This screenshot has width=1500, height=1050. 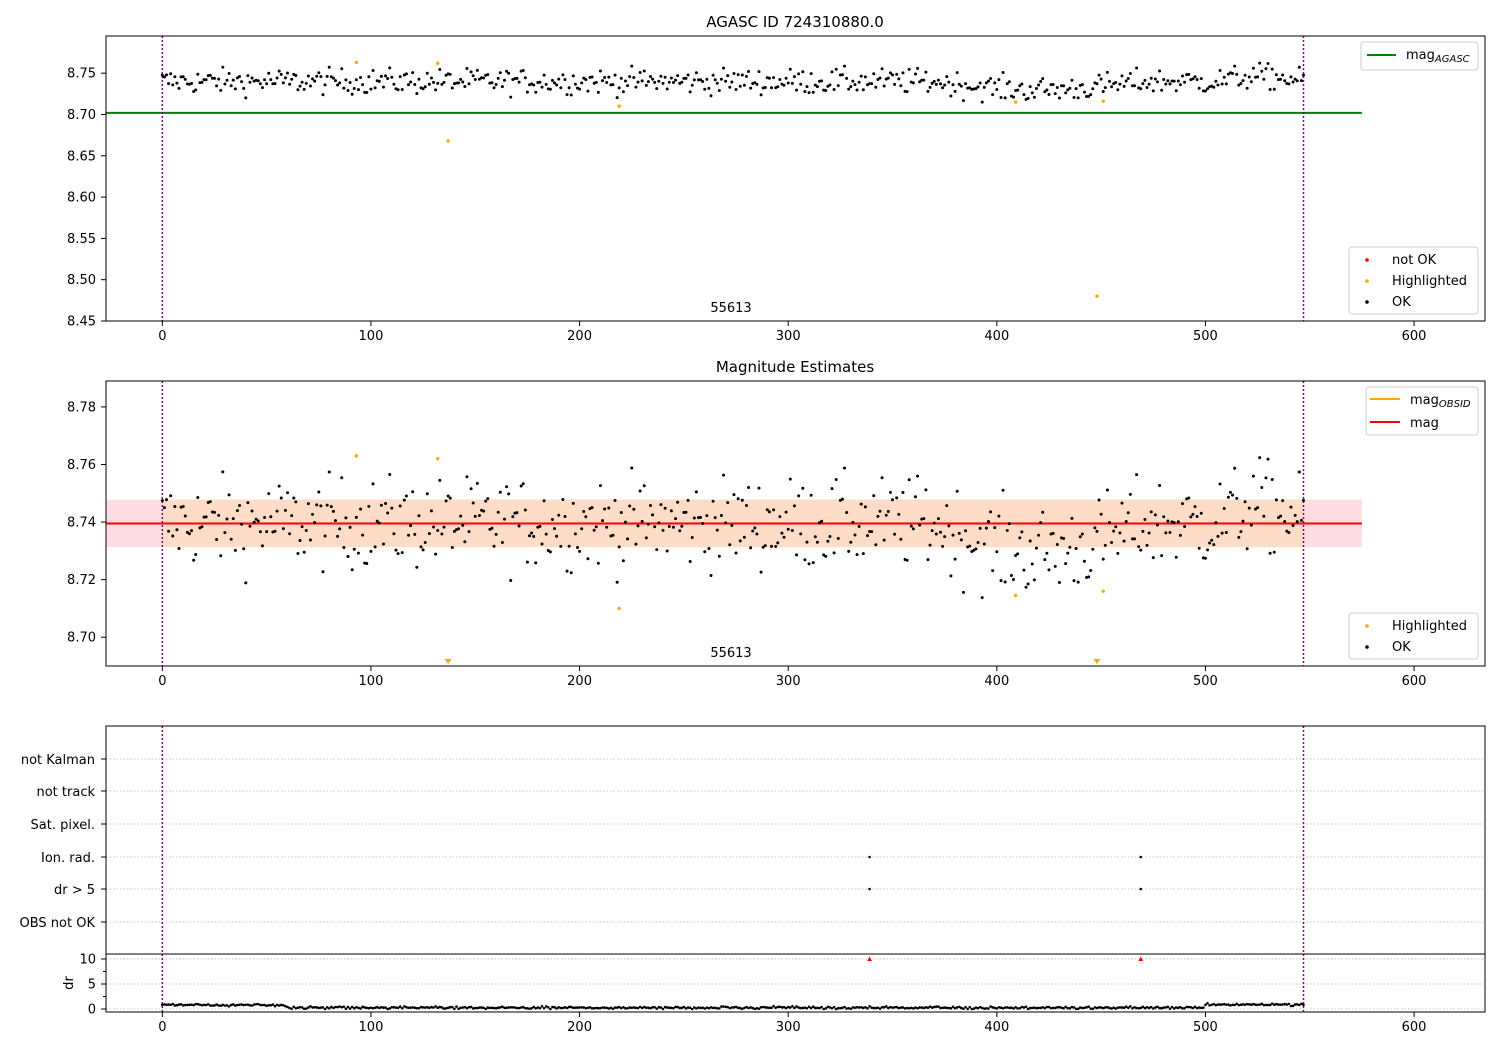 I want to click on panel-agasc-highlighted-point, so click(x=619, y=106).